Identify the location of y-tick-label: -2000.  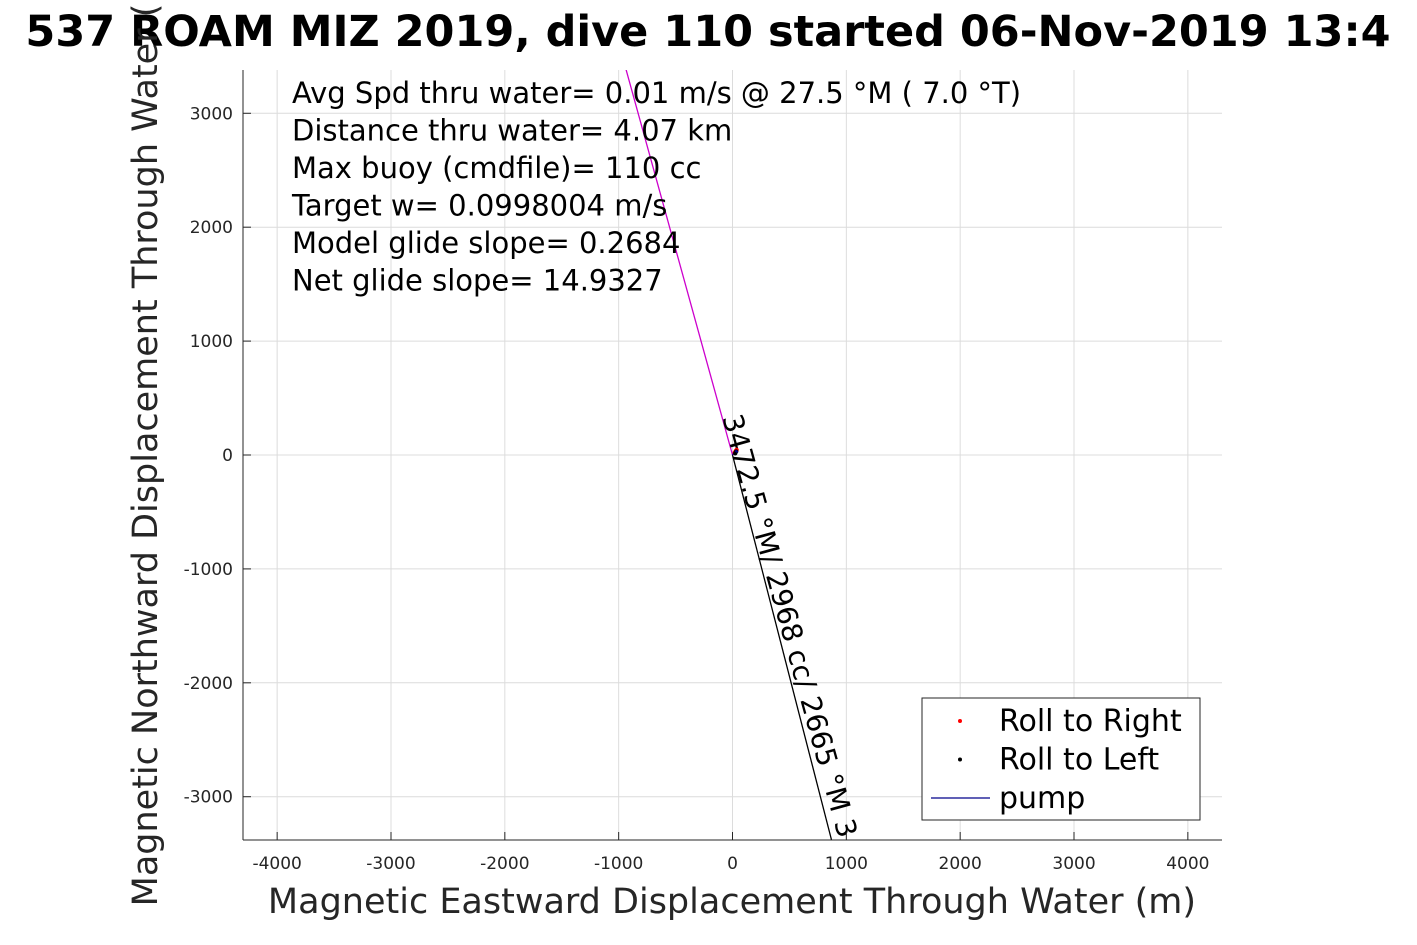
(208, 684).